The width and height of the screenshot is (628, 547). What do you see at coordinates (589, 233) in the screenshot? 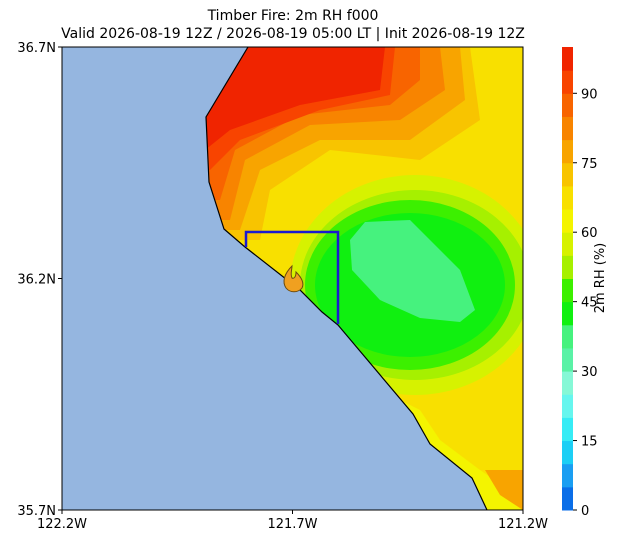
I see `colorbar-tick-label: 60` at bounding box center [589, 233].